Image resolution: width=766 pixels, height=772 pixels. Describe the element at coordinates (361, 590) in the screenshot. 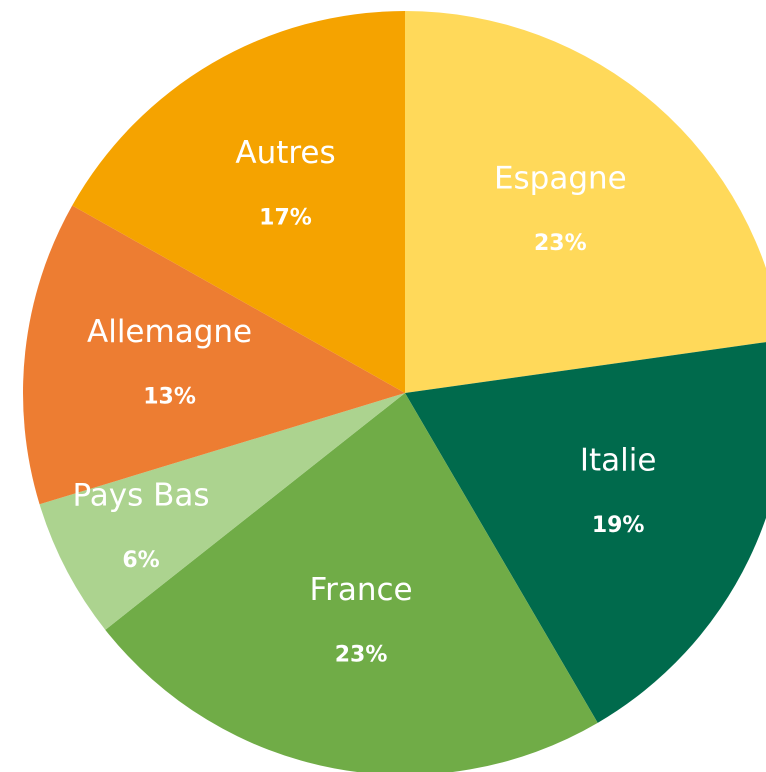

I see `slice-label: France` at that location.